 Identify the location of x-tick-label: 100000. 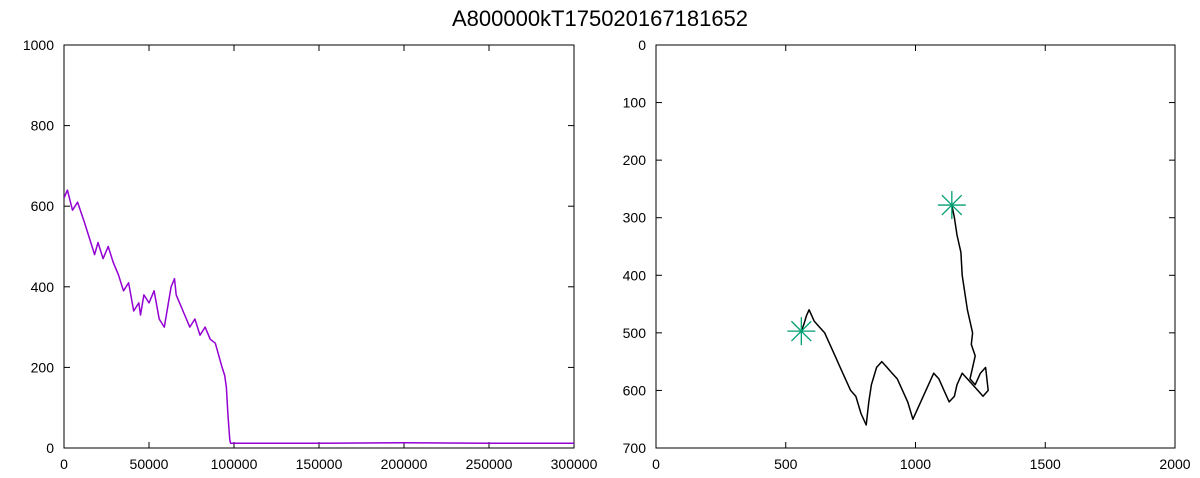
(234, 464).